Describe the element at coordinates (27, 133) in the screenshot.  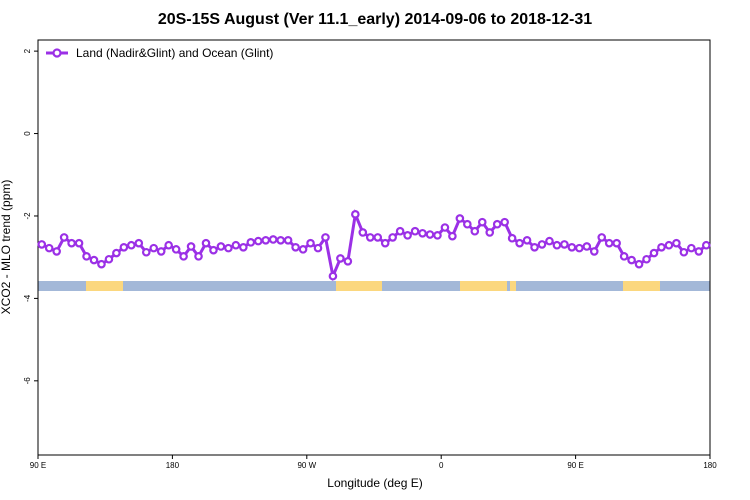
I see `y-tick-label: 0` at that location.